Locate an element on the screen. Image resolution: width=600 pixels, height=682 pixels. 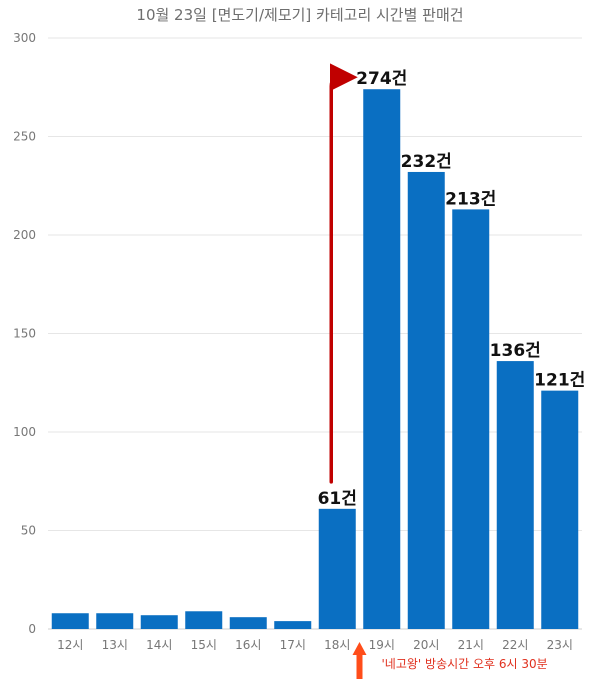
x-axis: 12시 13시 14시 15시 16시 17시 18시 19시 20시 21시 22시 23시 is located at coordinates (315, 645).